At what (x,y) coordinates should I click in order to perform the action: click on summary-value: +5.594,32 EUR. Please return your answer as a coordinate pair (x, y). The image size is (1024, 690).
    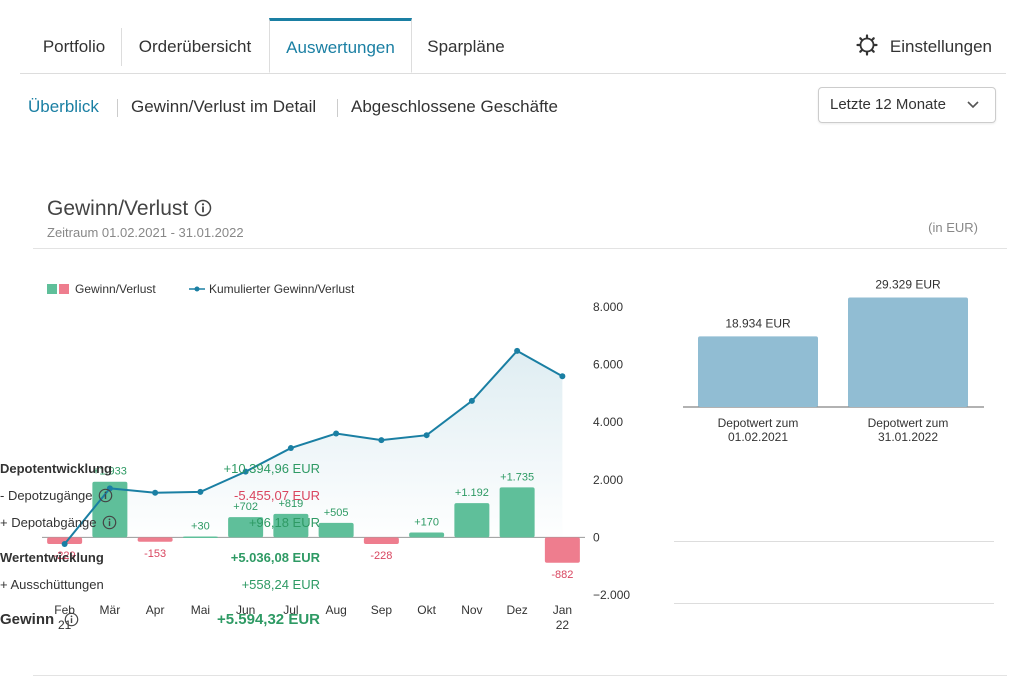
    Looking at the image, I should click on (268, 619).